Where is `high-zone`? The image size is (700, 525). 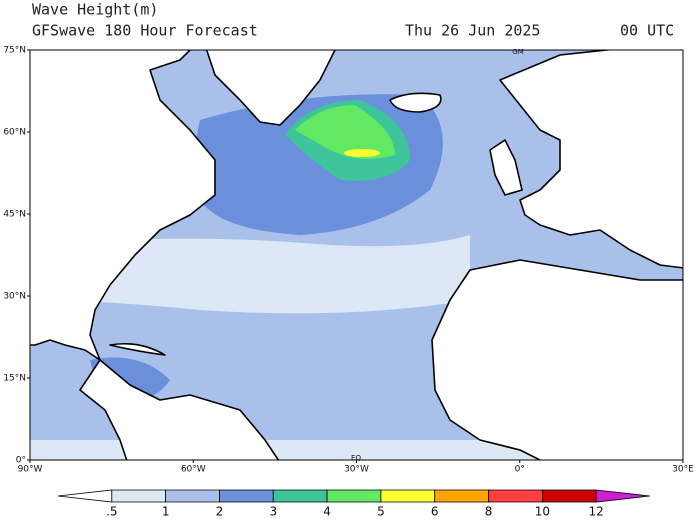
high-zone is located at coordinates (345, 132).